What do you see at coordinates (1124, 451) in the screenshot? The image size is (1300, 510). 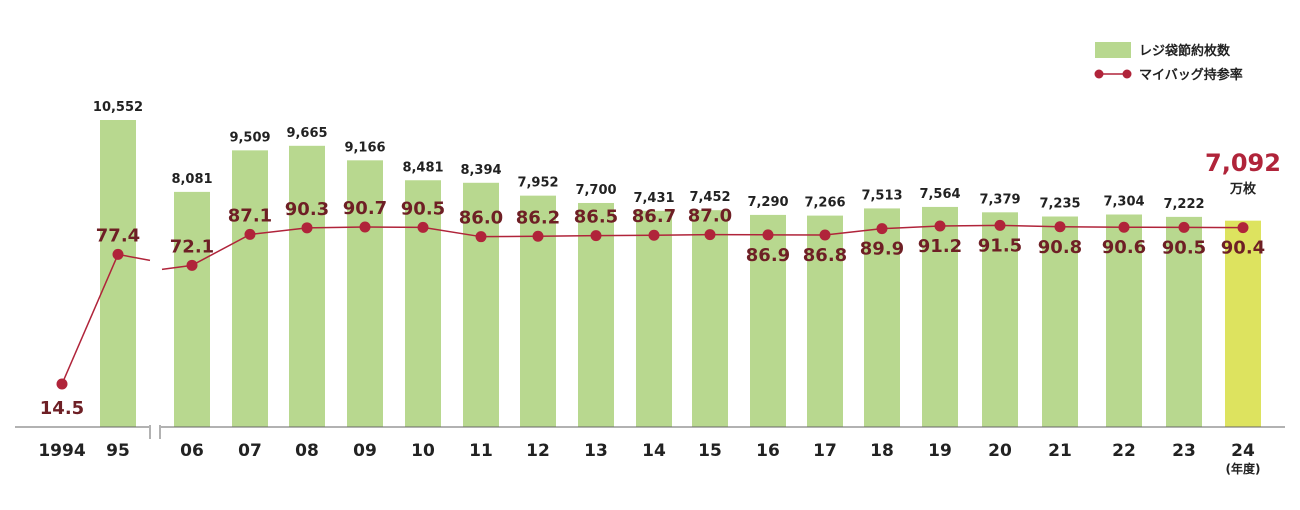 I see `x-tick-label: 22` at bounding box center [1124, 451].